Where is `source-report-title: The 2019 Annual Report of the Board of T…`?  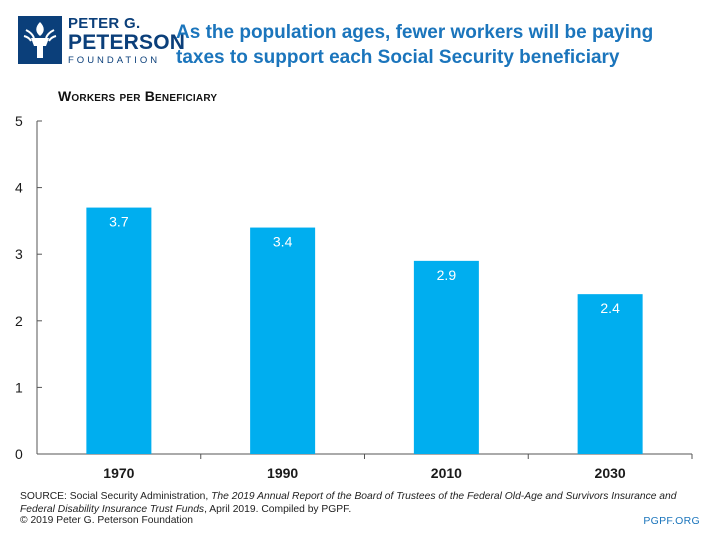
source-report-title: The 2019 Annual Report of the Board of T… is located at coordinates (348, 503).